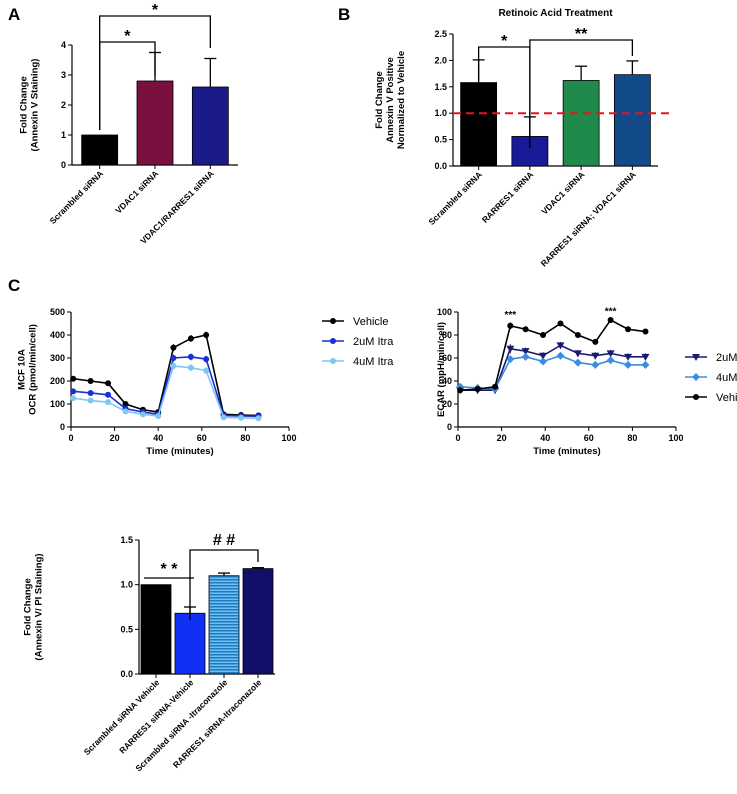  I want to click on chart-c-ocr-ylabel: MCF 10AOCR (pmol/min/cell), so click(28, 369).